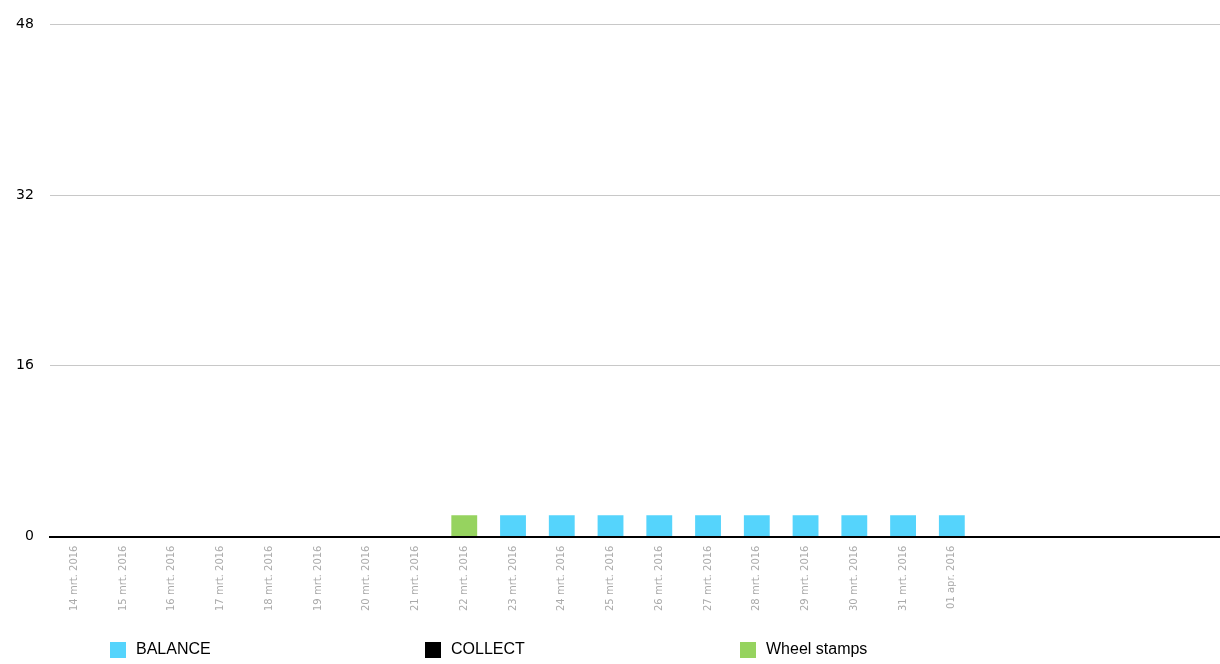 This screenshot has height=664, width=1220. What do you see at coordinates (951, 577) in the screenshot?
I see `x-tick-label: 01 apr. 2016` at bounding box center [951, 577].